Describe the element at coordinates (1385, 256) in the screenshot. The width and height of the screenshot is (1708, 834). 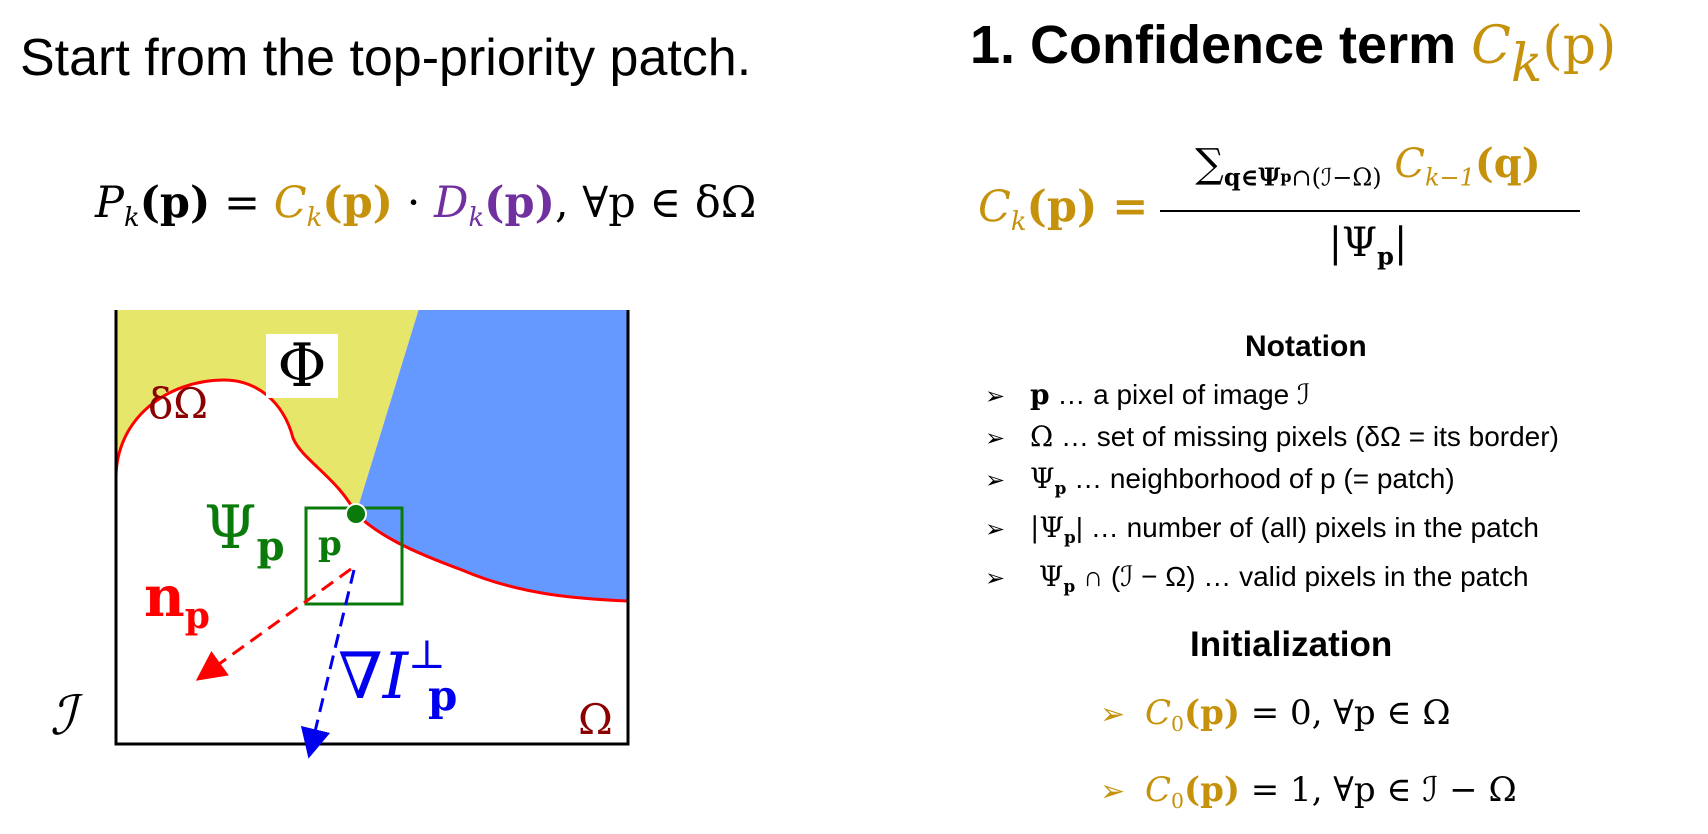
I see `denominator-subscript: p` at that location.